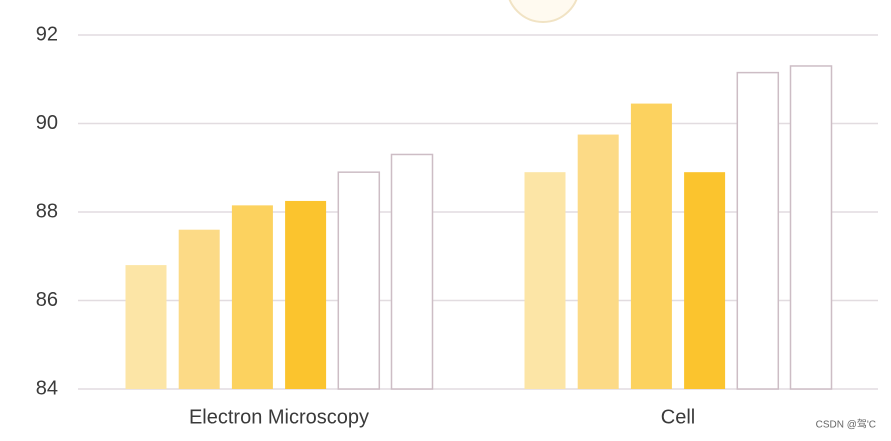 This screenshot has width=891, height=441. What do you see at coordinates (678, 417) in the screenshot?
I see `x-tick-label: Cell` at bounding box center [678, 417].